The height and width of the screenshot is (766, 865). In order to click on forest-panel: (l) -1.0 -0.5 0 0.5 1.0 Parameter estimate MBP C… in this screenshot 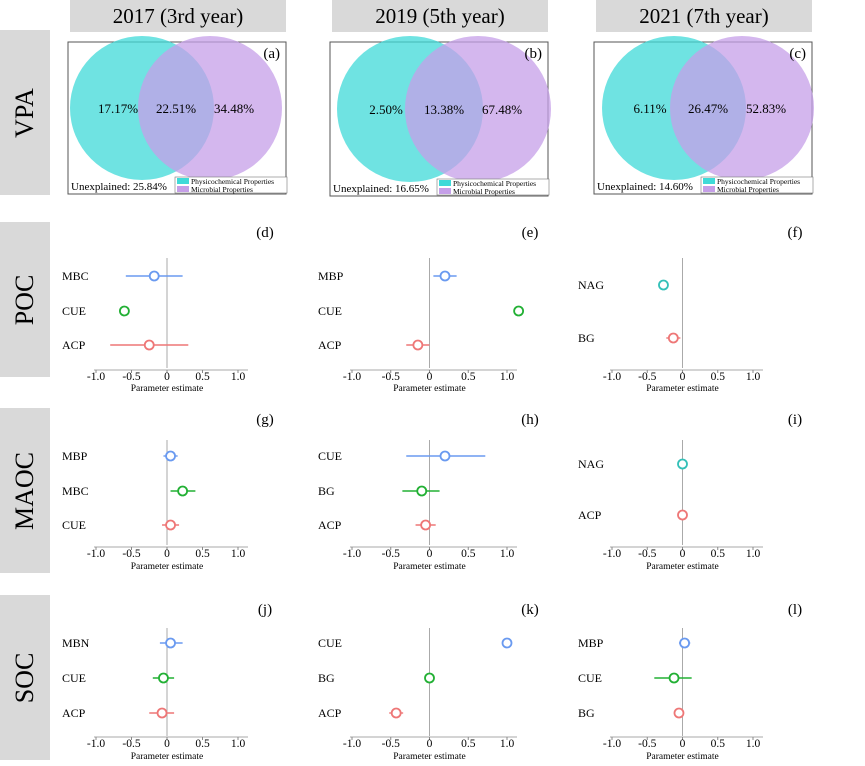, I will do `click(690, 682)`.